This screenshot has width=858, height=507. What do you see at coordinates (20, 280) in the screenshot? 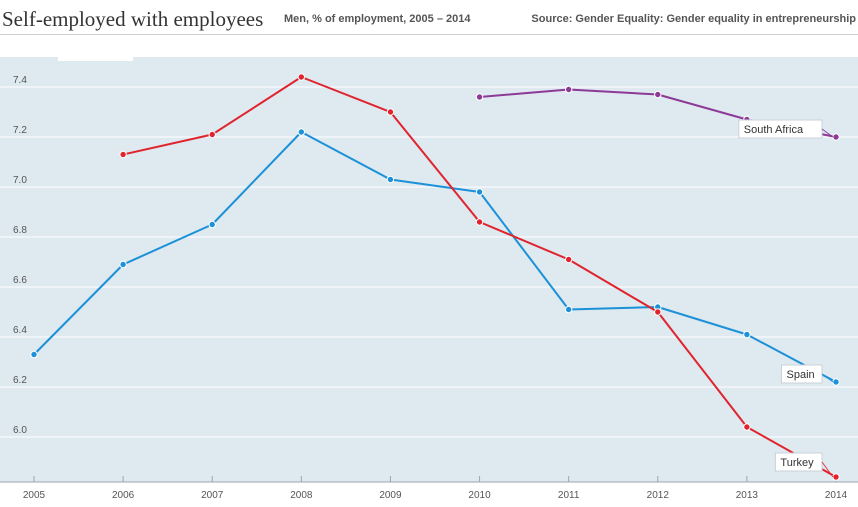
I see `y-tick-label: 6.6` at bounding box center [20, 280].